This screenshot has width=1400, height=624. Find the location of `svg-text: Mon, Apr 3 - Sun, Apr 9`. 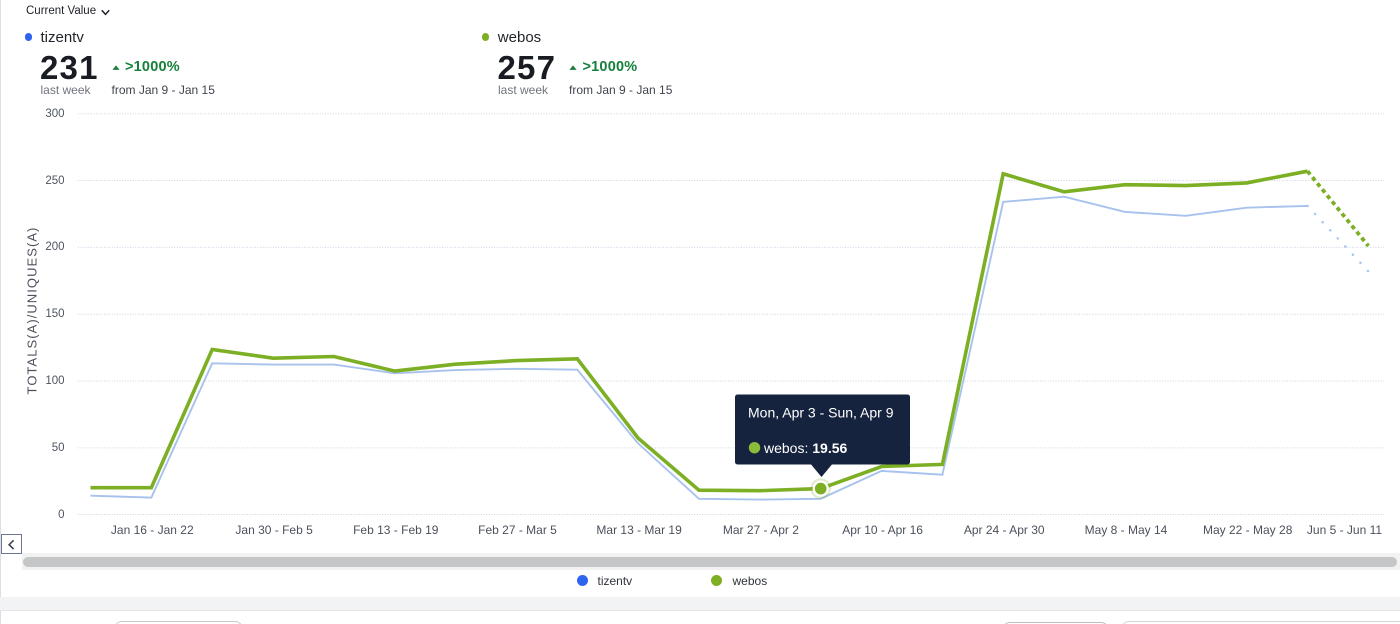

svg-text: Mon, Apr 3 - Sun, Apr 9 is located at coordinates (821, 413).